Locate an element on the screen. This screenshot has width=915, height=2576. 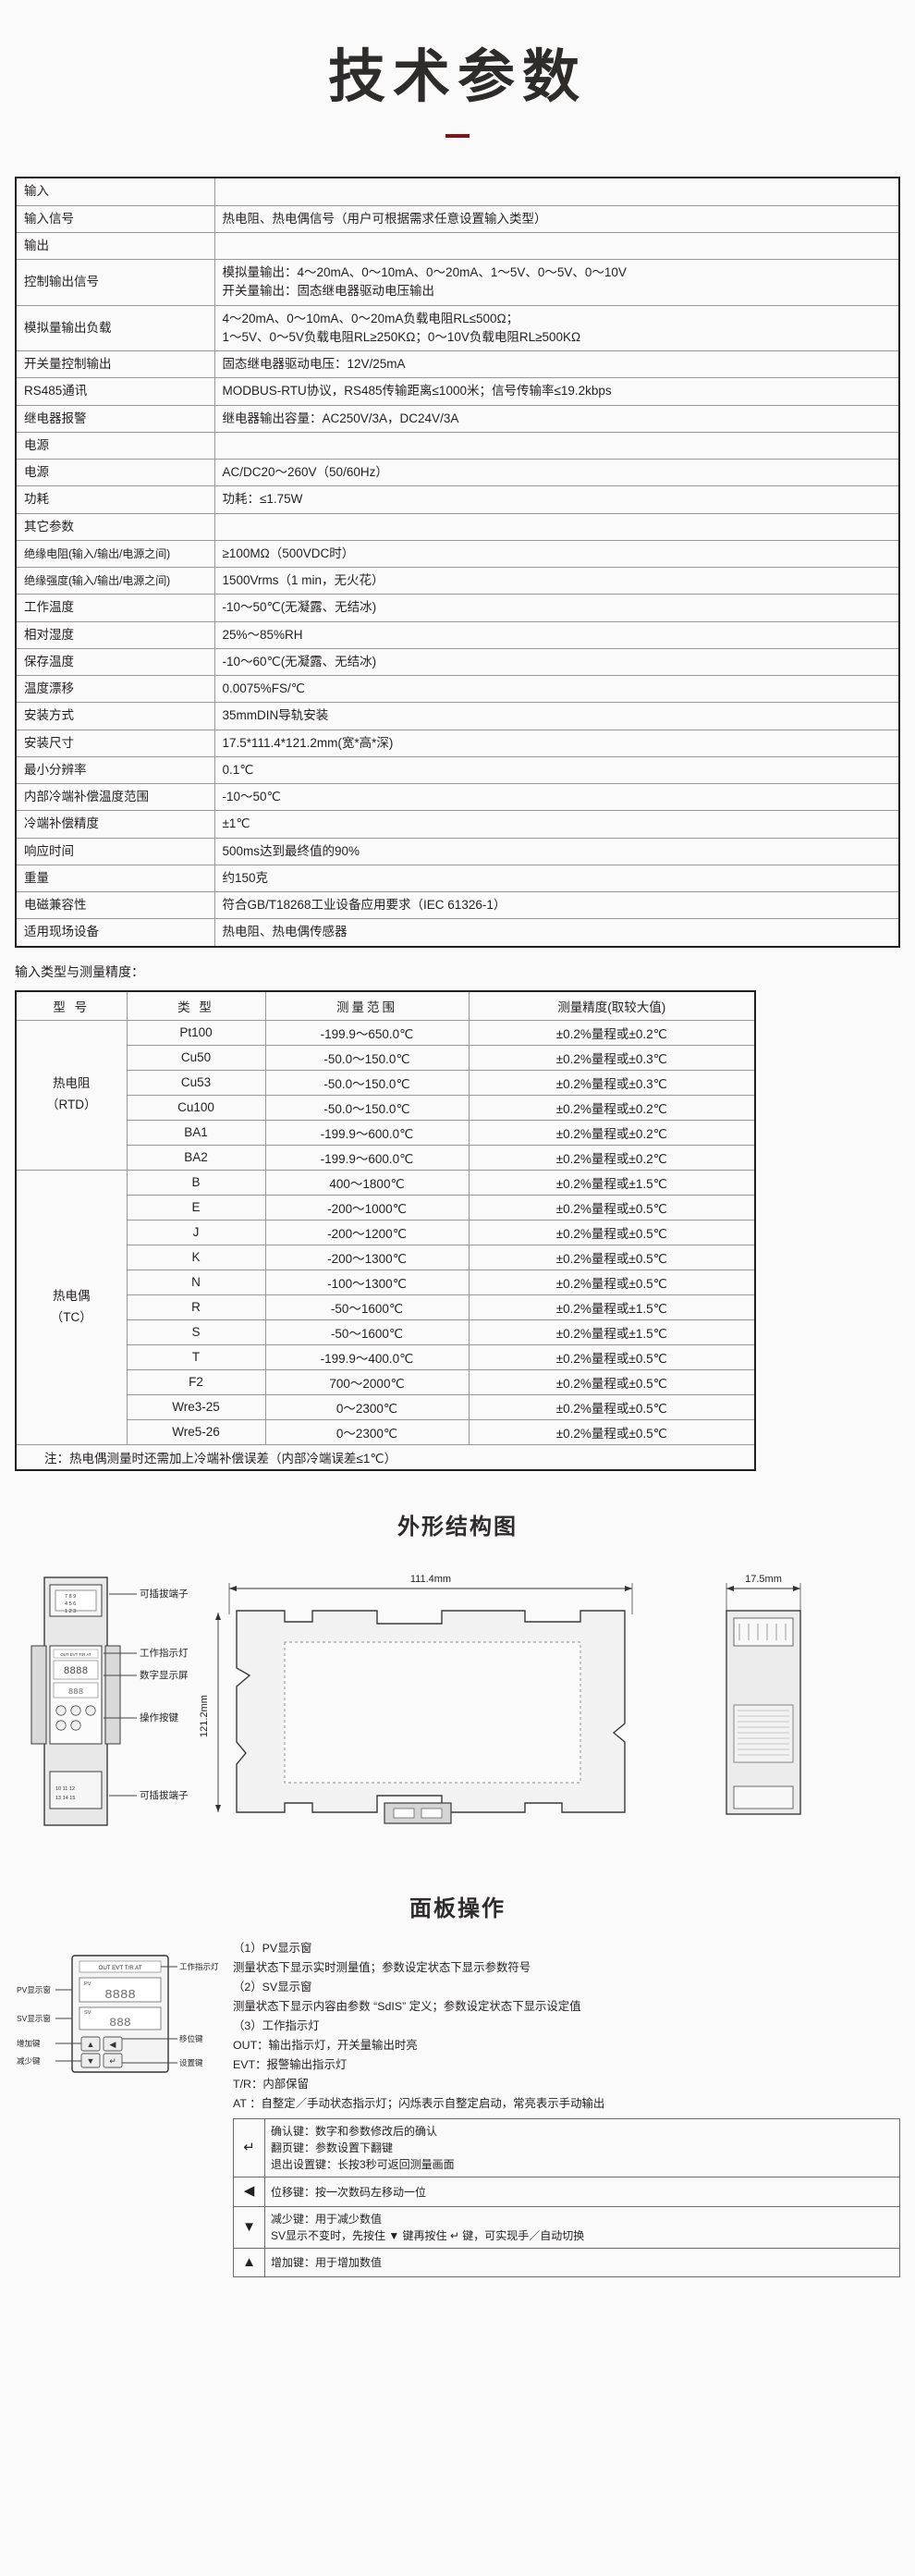
key-row: ▲ 增加键：用于增加数值 is located at coordinates (567, 2263).